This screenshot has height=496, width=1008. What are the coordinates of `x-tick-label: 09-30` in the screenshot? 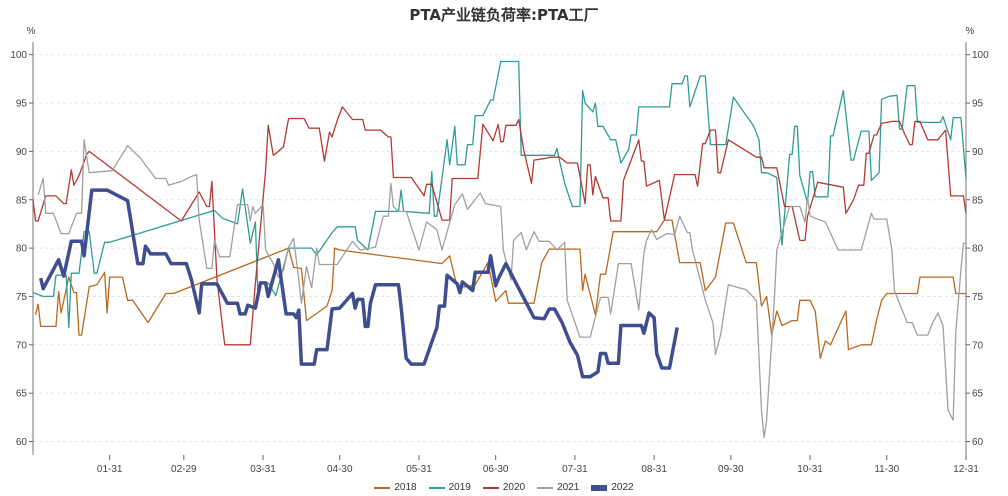 It's located at (731, 469).